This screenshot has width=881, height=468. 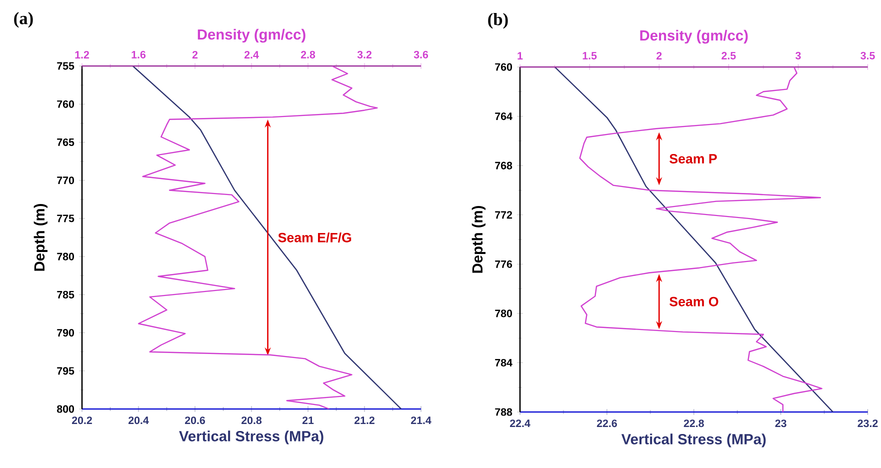 I want to click on x2-tick-label: 2.5, so click(x=729, y=56).